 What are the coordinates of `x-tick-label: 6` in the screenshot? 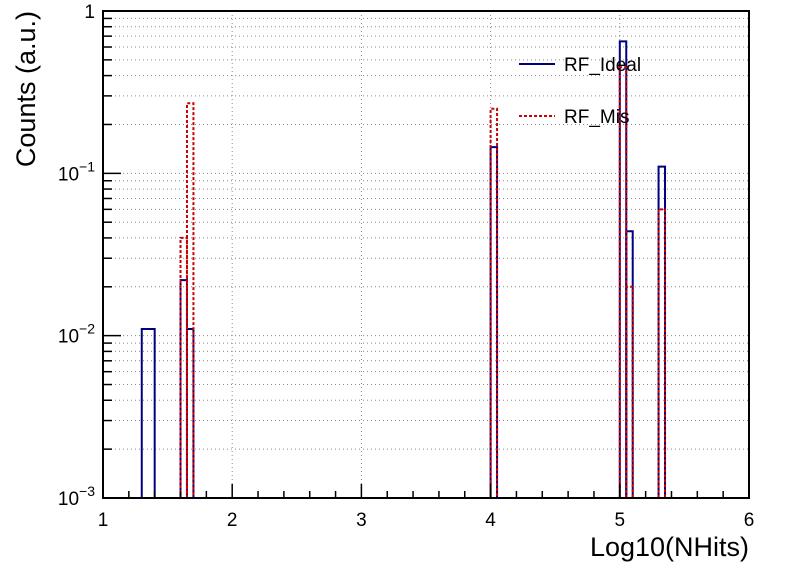 It's located at (749, 520).